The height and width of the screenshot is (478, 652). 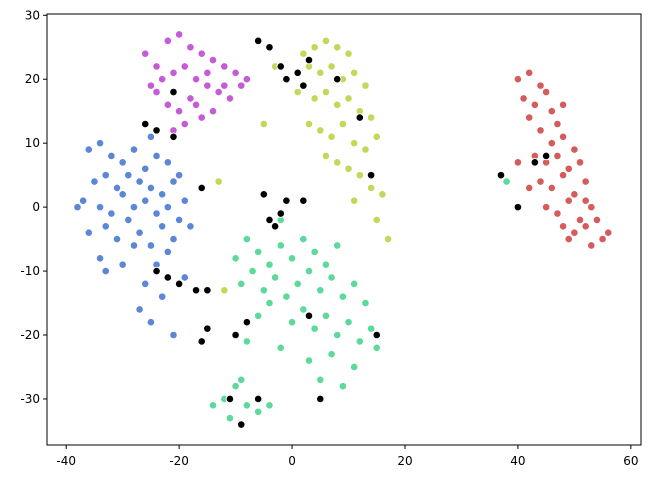 What do you see at coordinates (30, 399) in the screenshot?
I see `y-tick-label: -30` at bounding box center [30, 399].